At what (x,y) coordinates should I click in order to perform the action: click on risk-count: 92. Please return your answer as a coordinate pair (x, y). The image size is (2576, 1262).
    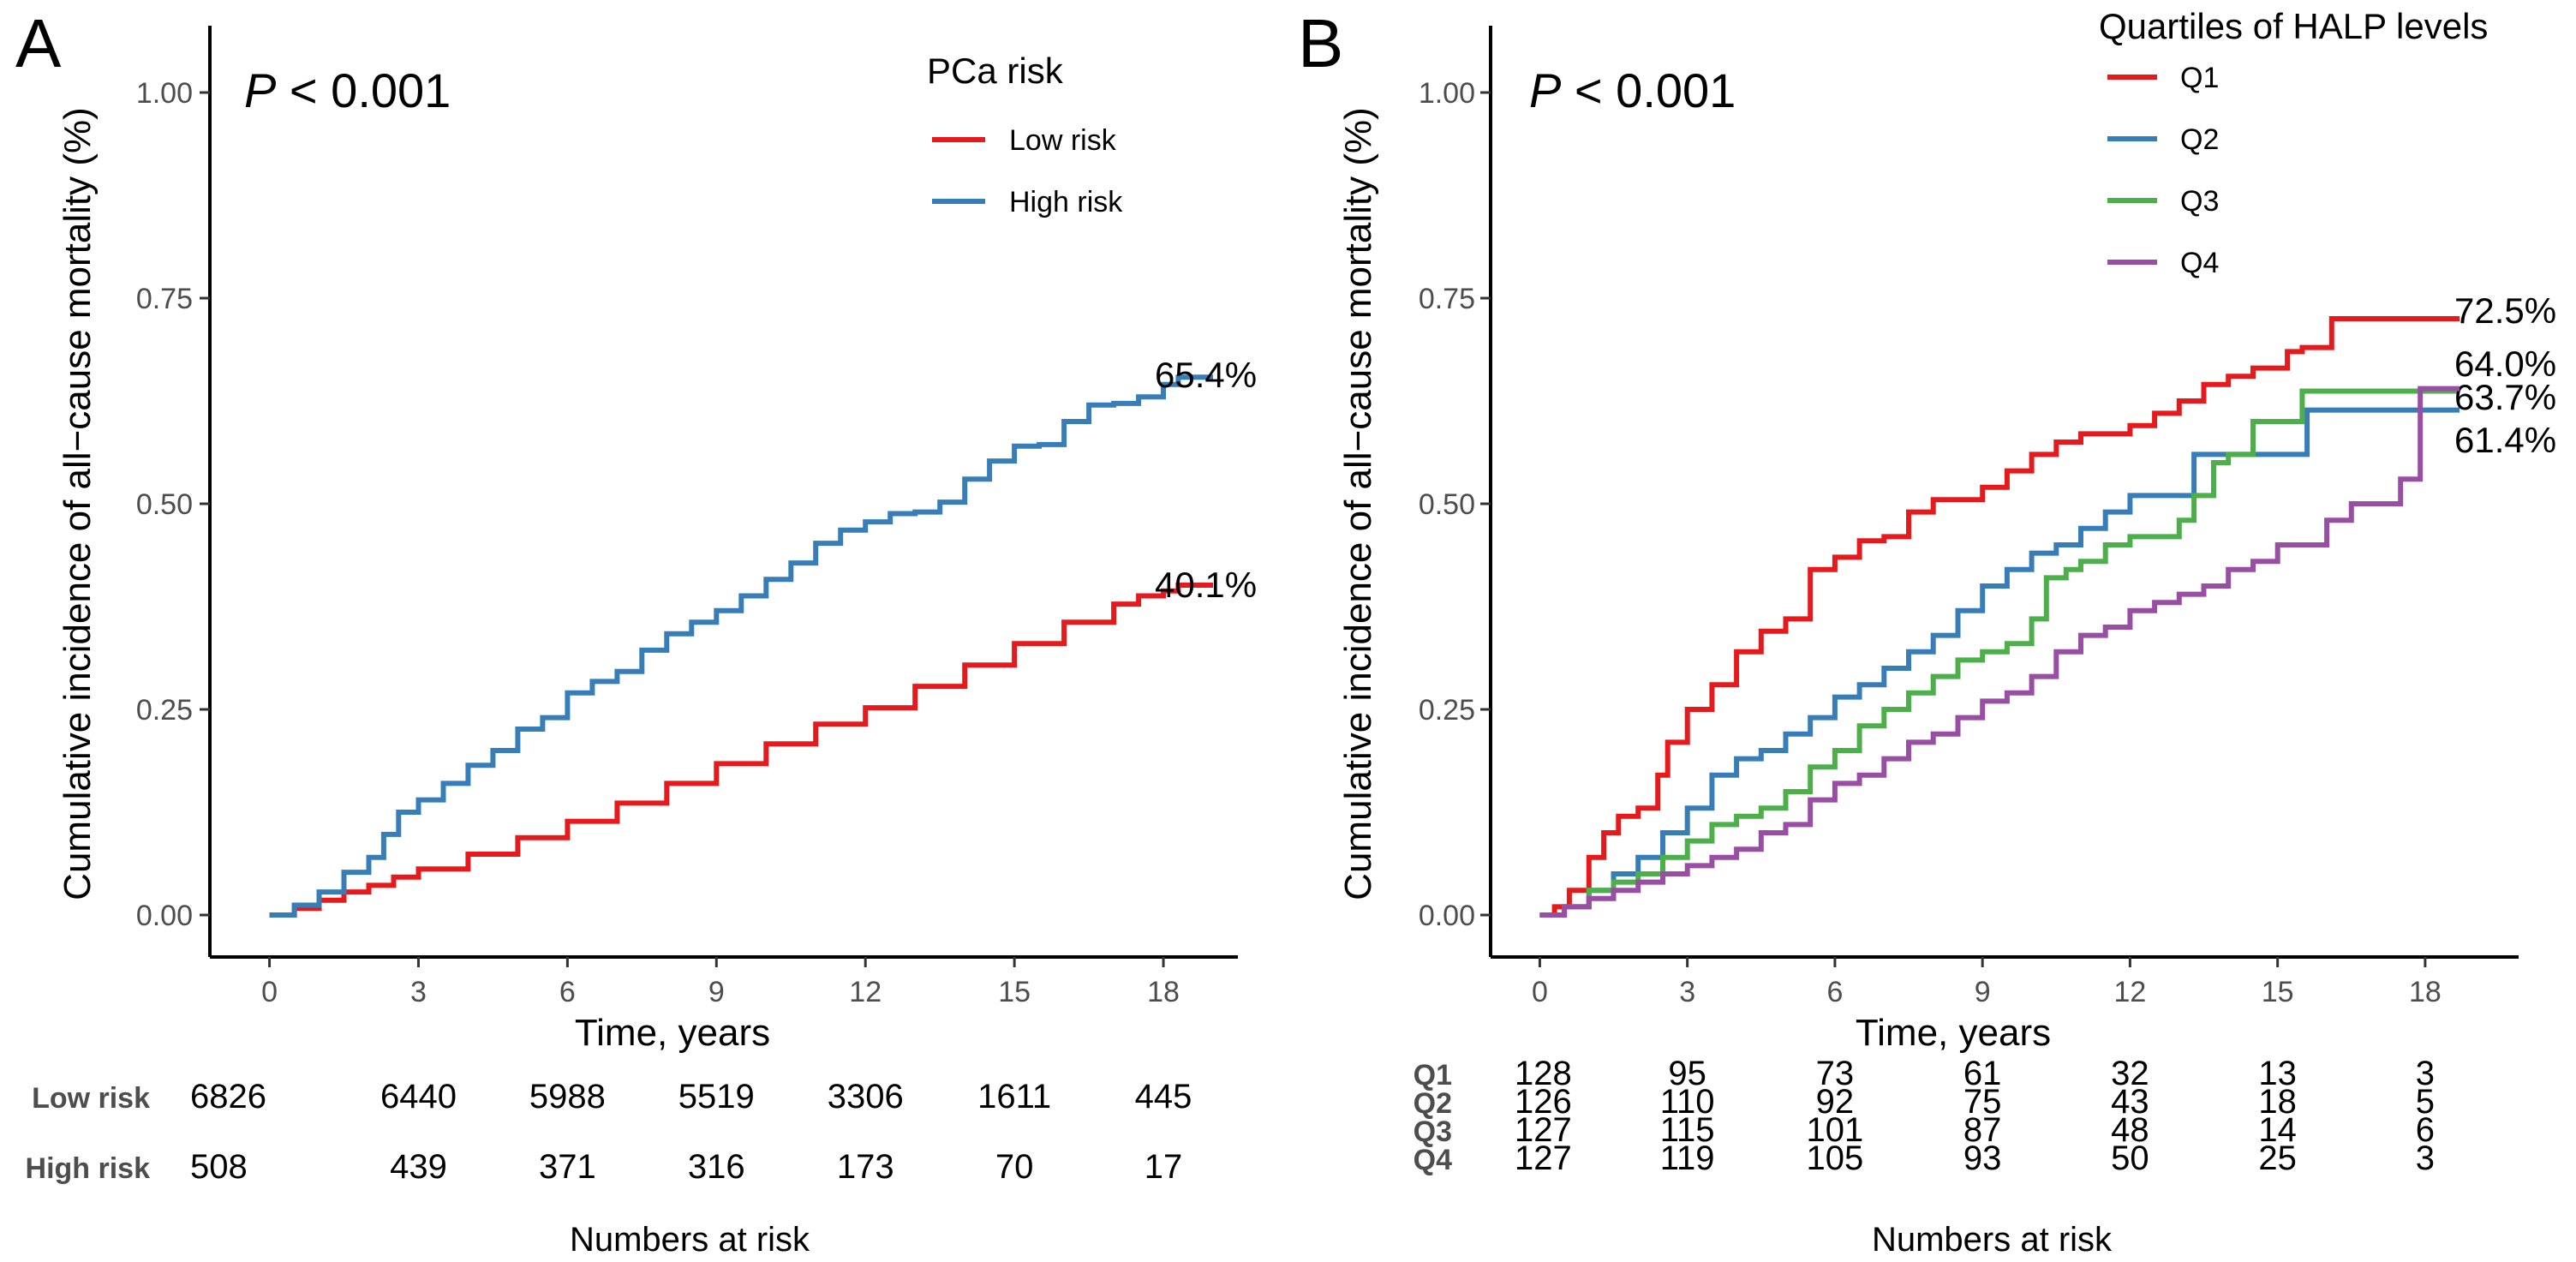
    Looking at the image, I should click on (1836, 1102).